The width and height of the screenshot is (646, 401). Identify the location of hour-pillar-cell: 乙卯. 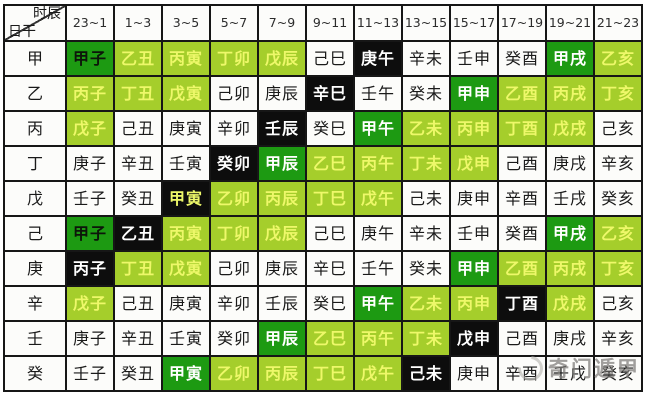
(234, 373).